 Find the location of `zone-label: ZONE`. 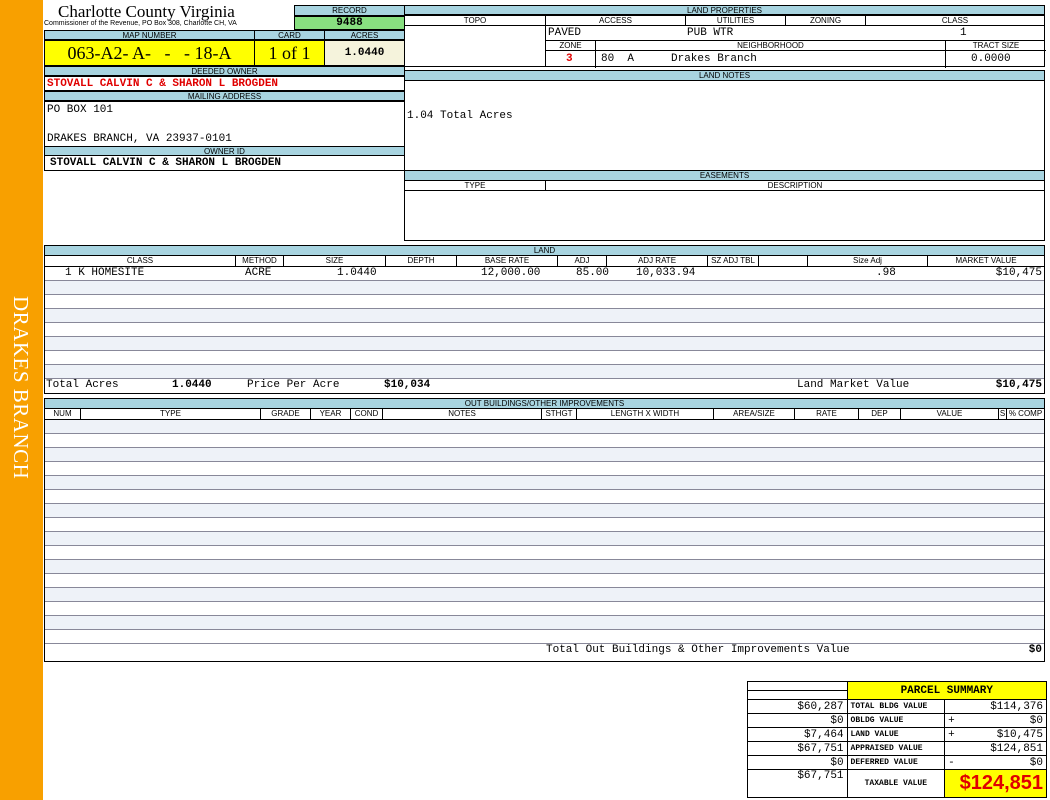

zone-label: ZONE is located at coordinates (571, 46).